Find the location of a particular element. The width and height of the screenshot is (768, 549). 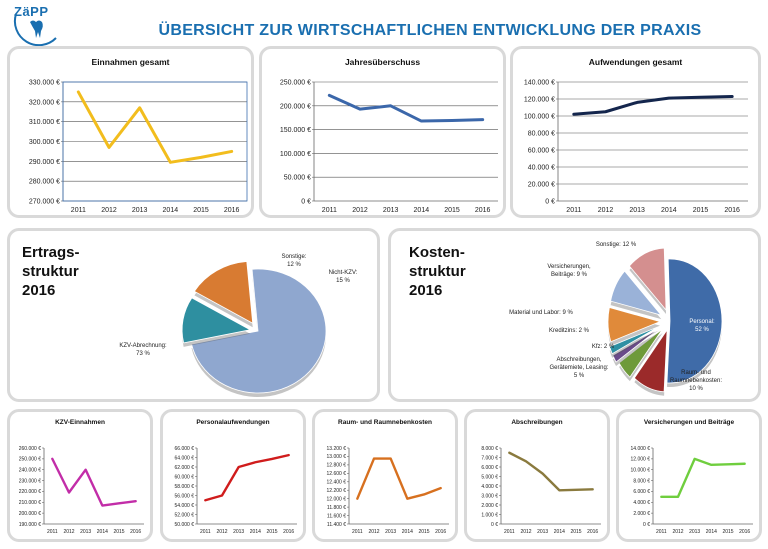

y-tick-label: 11.600 € is located at coordinates (336, 516).